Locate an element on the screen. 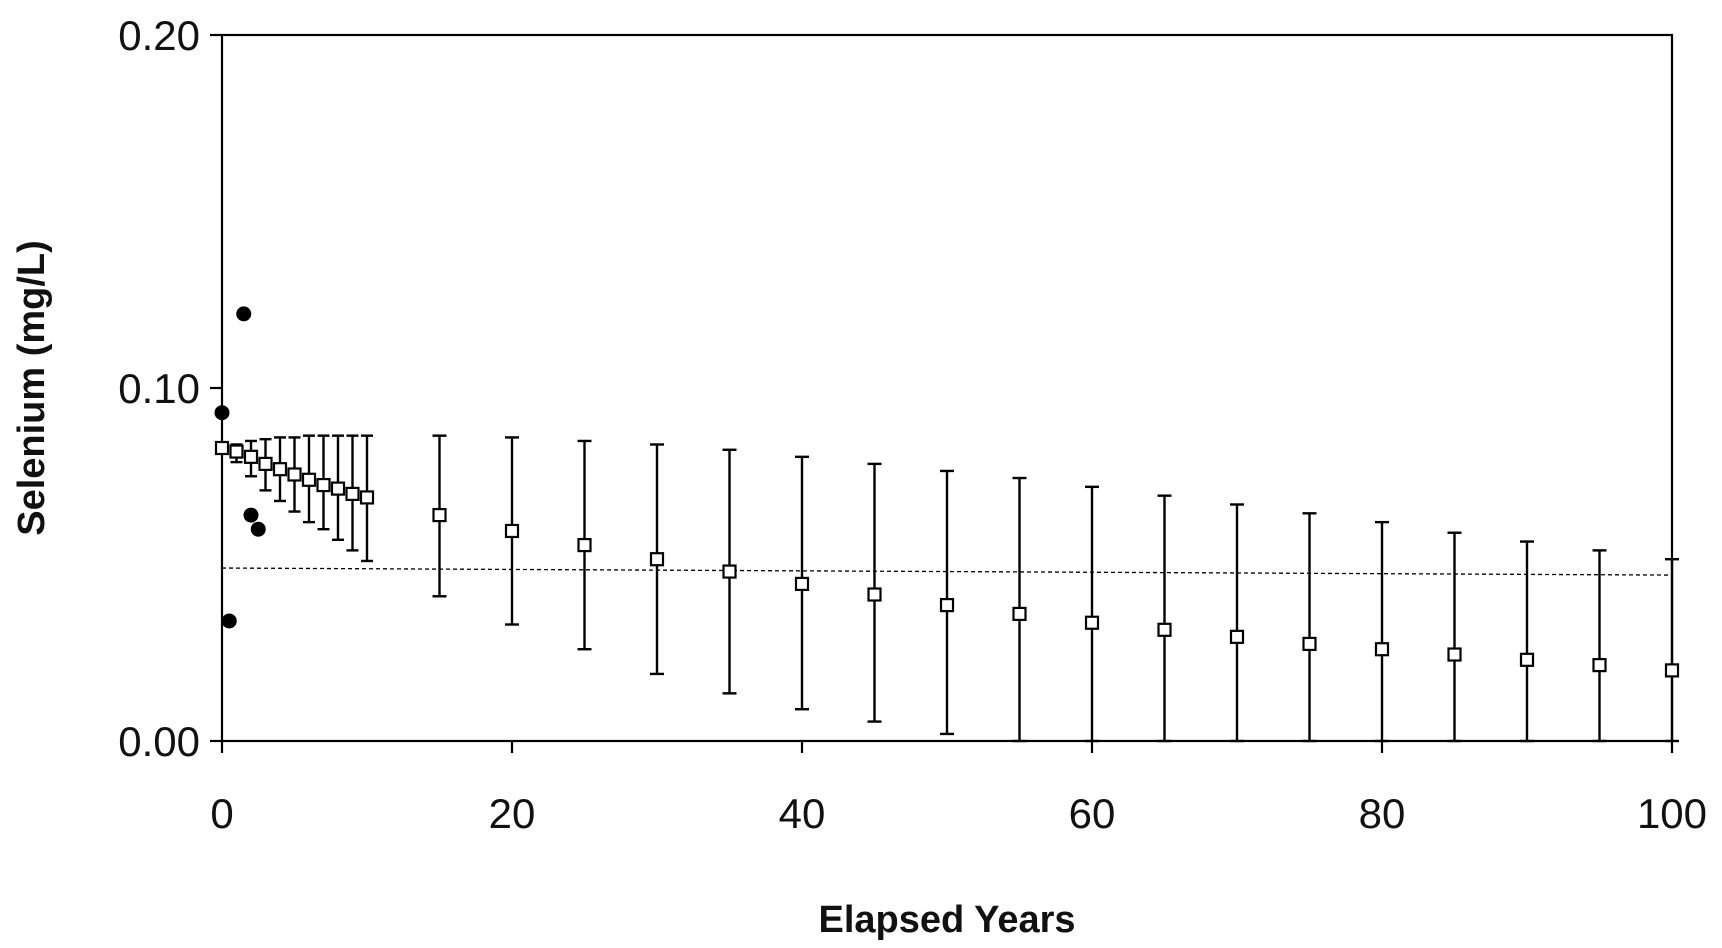  x-tick-label: 0 is located at coordinates (221, 813).